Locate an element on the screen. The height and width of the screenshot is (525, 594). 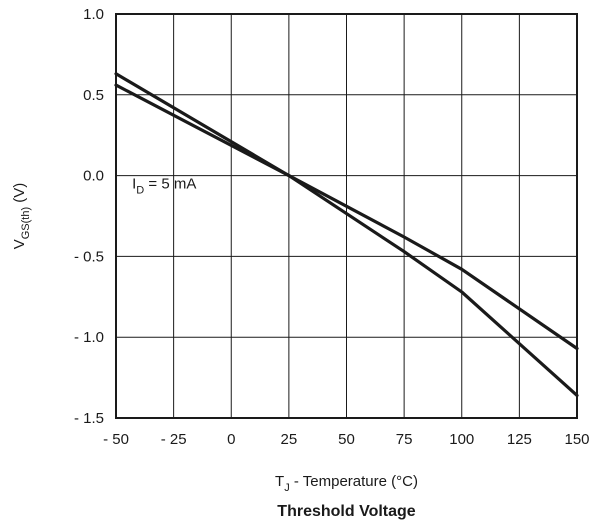
x-tick-label: 50 is located at coordinates (346, 439).